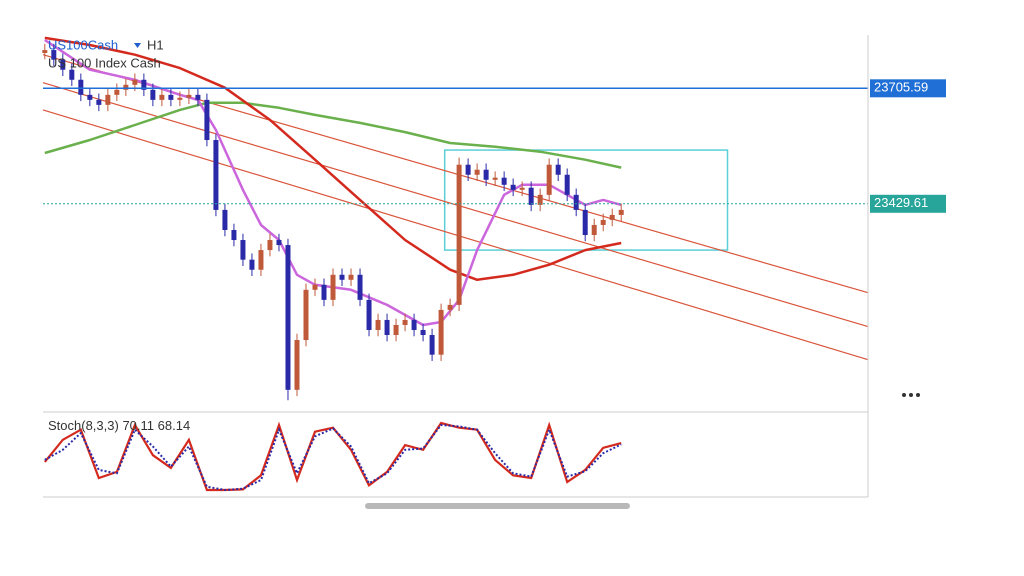 The image size is (1024, 576). What do you see at coordinates (174, 425) in the screenshot?
I see `stoch-d-value: 68.14` at bounding box center [174, 425].